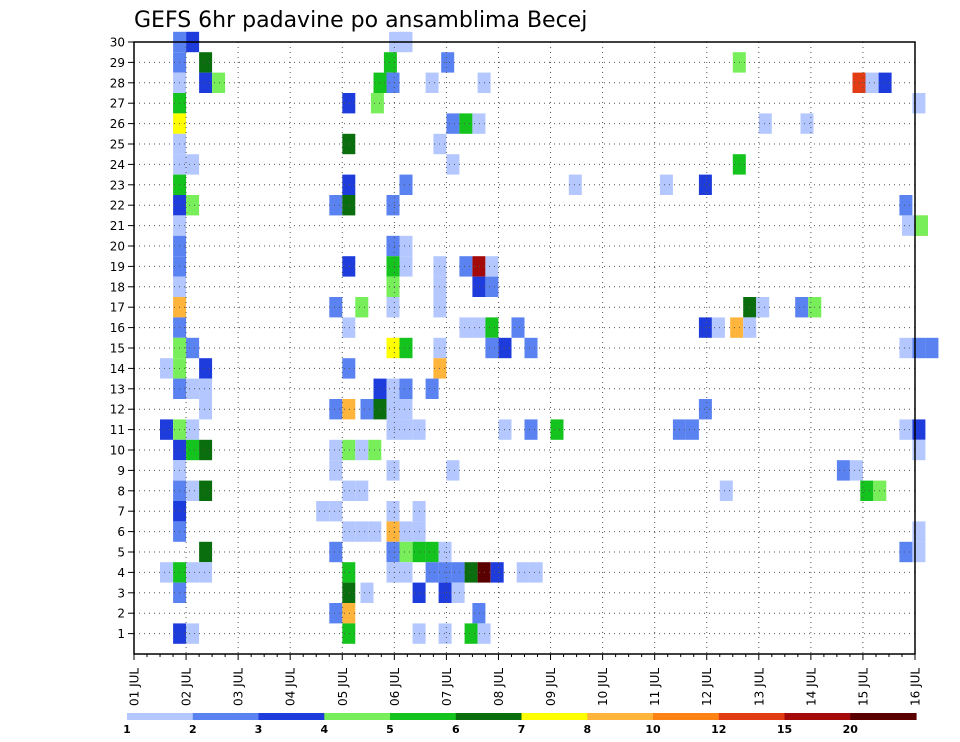 This screenshot has width=960, height=742. I want to click on y-tick-label: 6, so click(121, 532).